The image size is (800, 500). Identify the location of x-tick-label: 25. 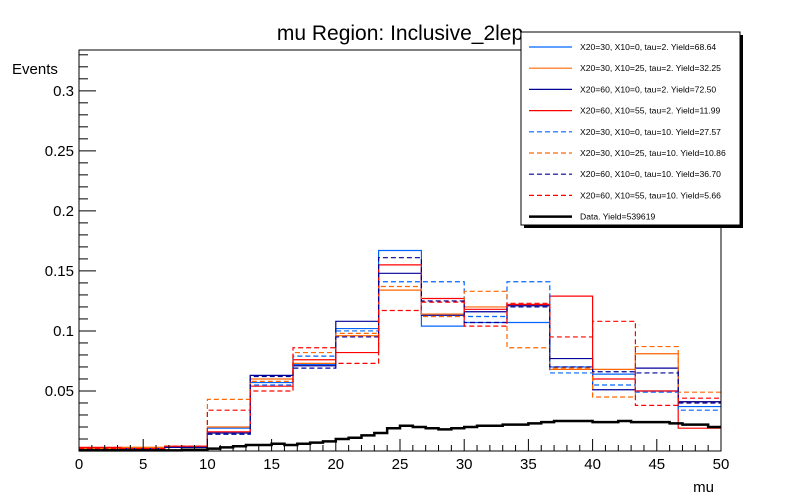
(400, 464).